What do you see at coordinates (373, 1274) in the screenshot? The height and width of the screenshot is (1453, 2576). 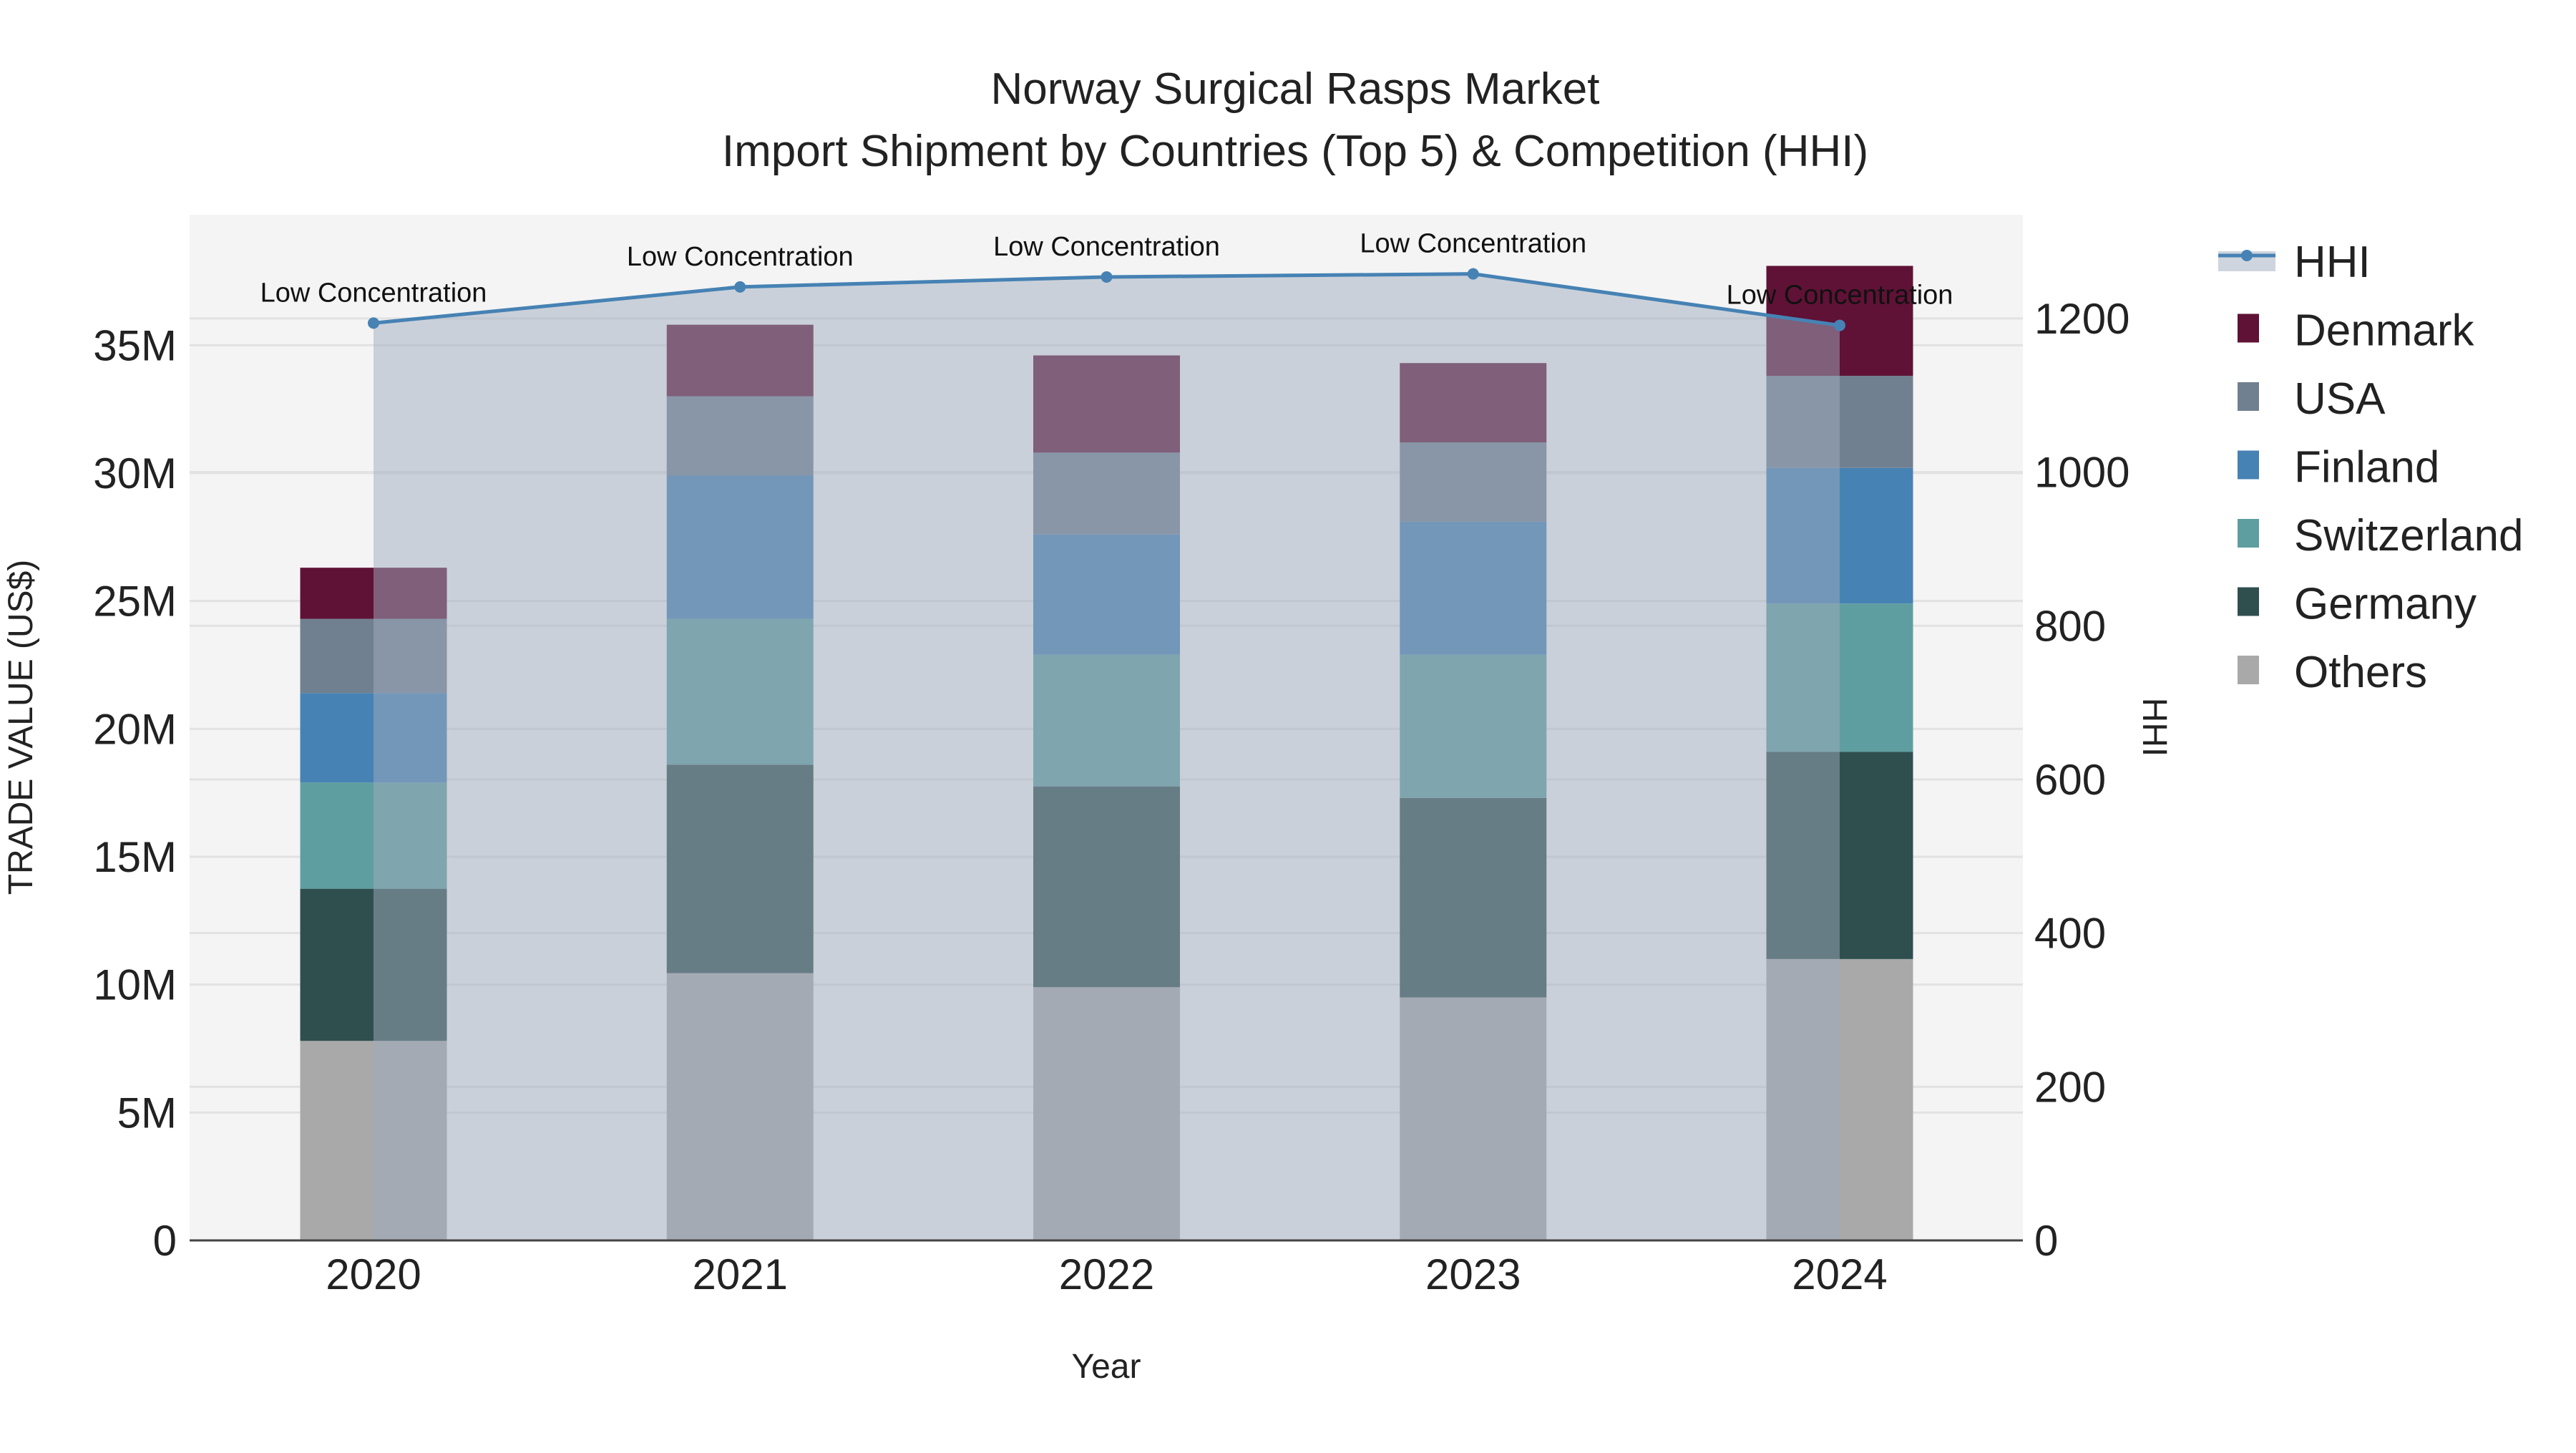 I see `x-tick-label: 2020` at bounding box center [373, 1274].